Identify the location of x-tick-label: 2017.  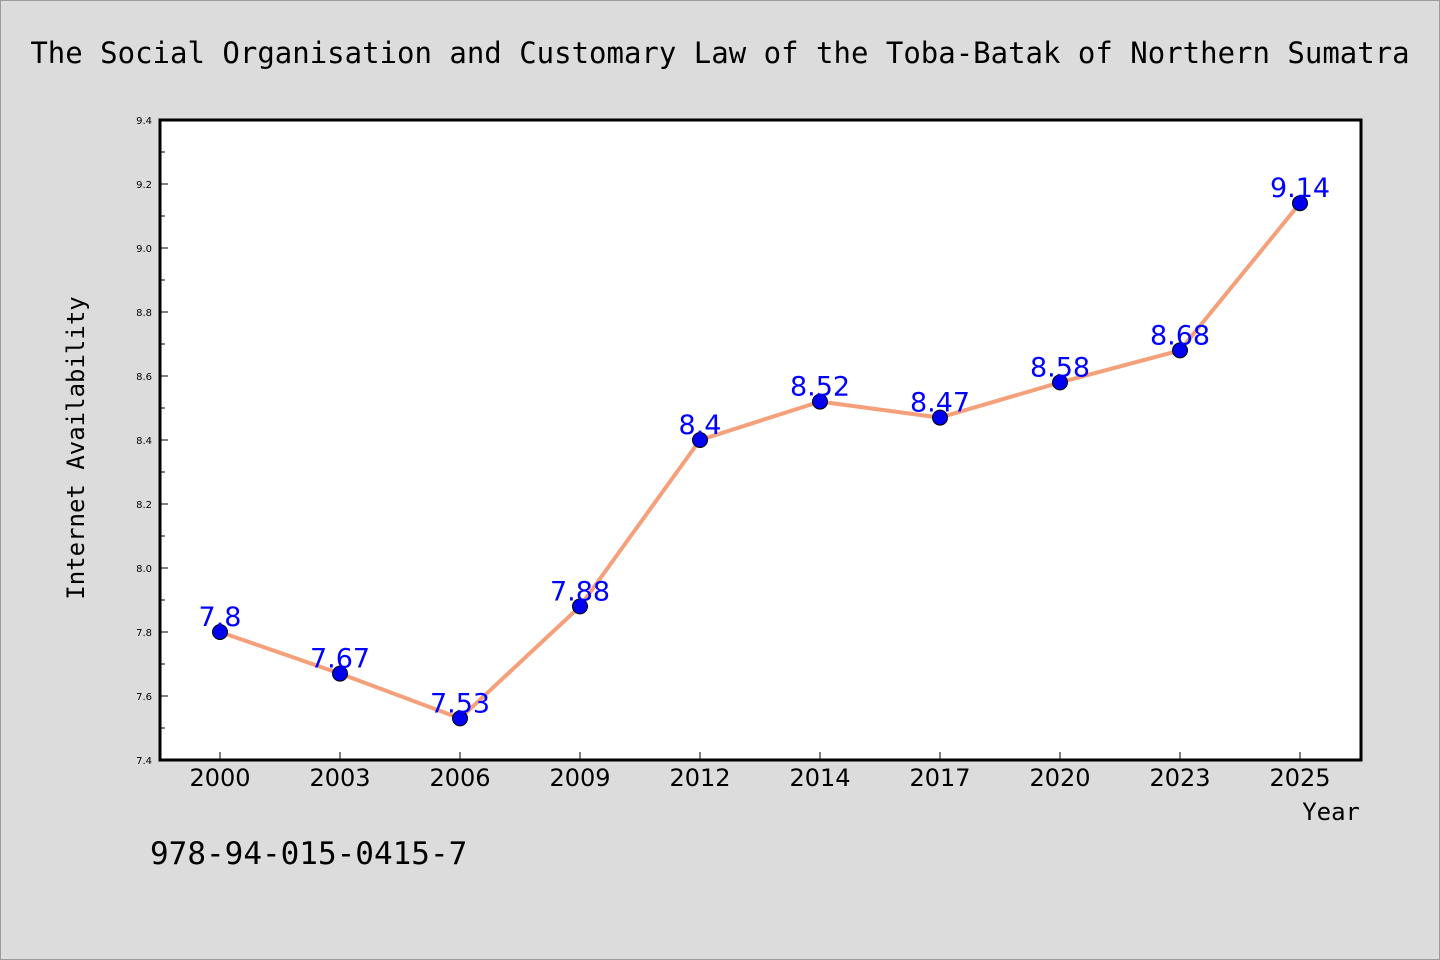
(939, 778).